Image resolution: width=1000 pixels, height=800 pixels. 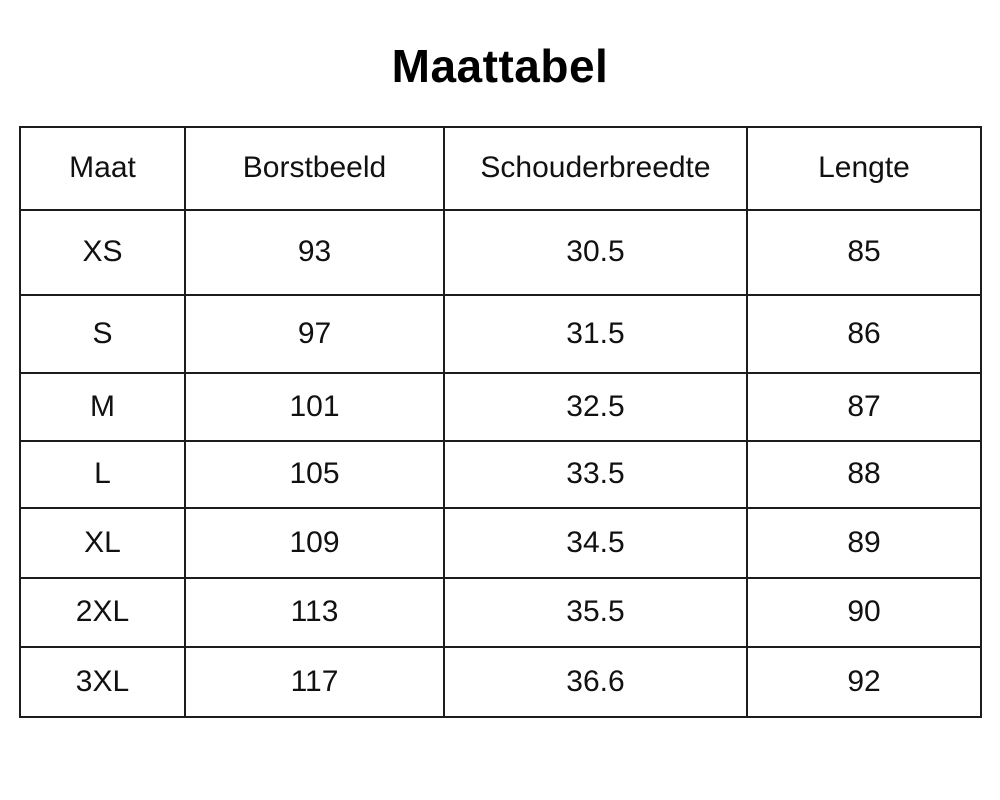 I want to click on cell-size: 3XL, so click(x=102, y=681).